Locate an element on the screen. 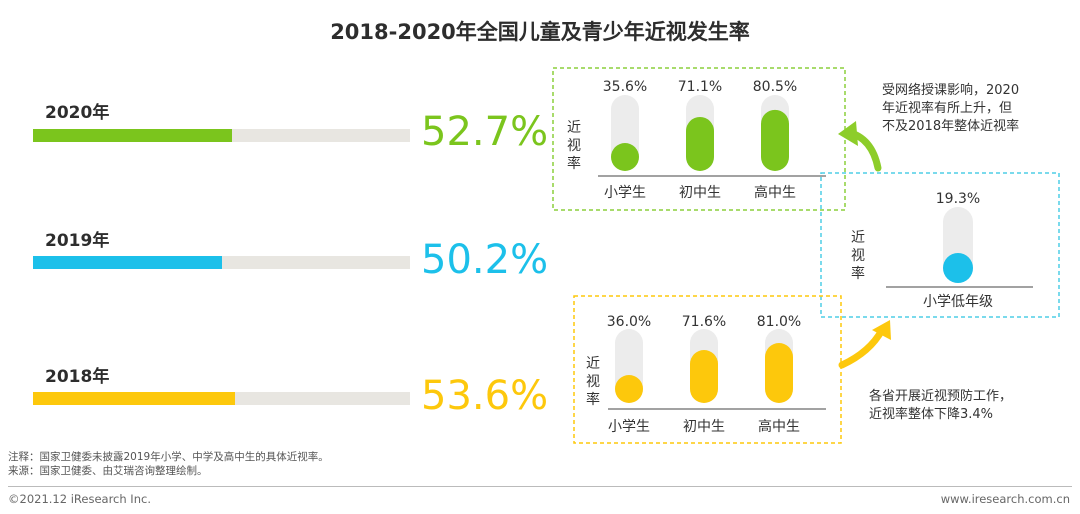 This screenshot has width=1080, height=514. pct-2019: 50.2% is located at coordinates (485, 260).